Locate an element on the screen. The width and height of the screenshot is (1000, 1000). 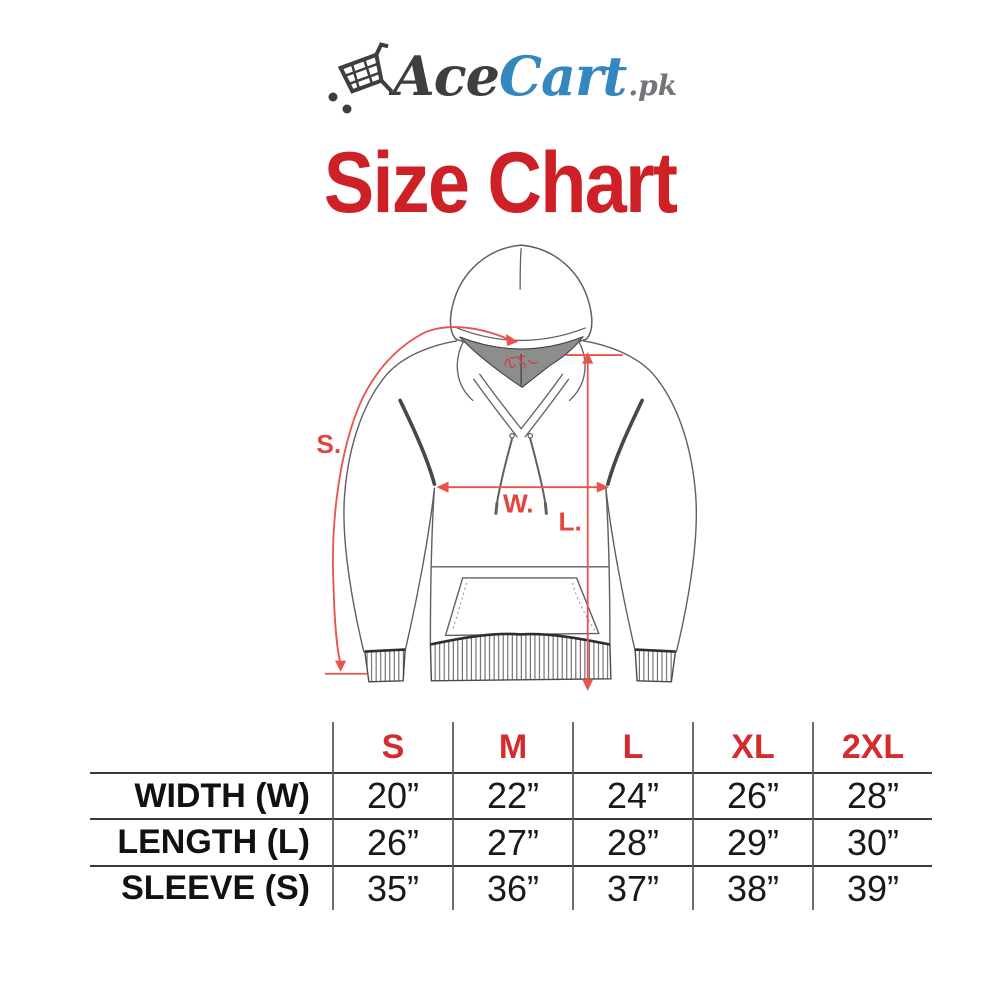
width-value-2xl: 28” is located at coordinates (872, 795).